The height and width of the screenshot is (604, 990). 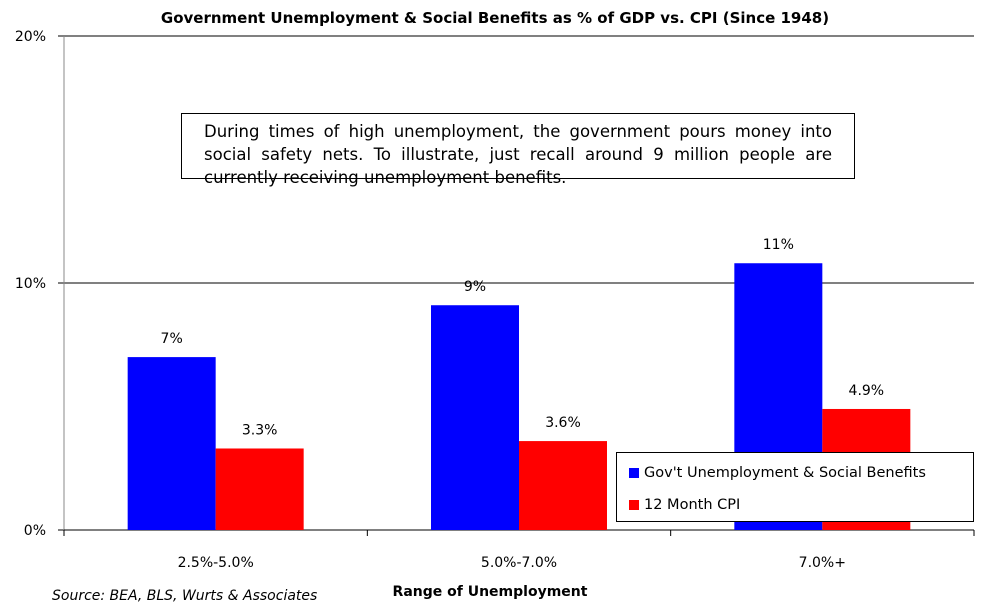 I want to click on data-label: 11%, so click(x=778, y=245).